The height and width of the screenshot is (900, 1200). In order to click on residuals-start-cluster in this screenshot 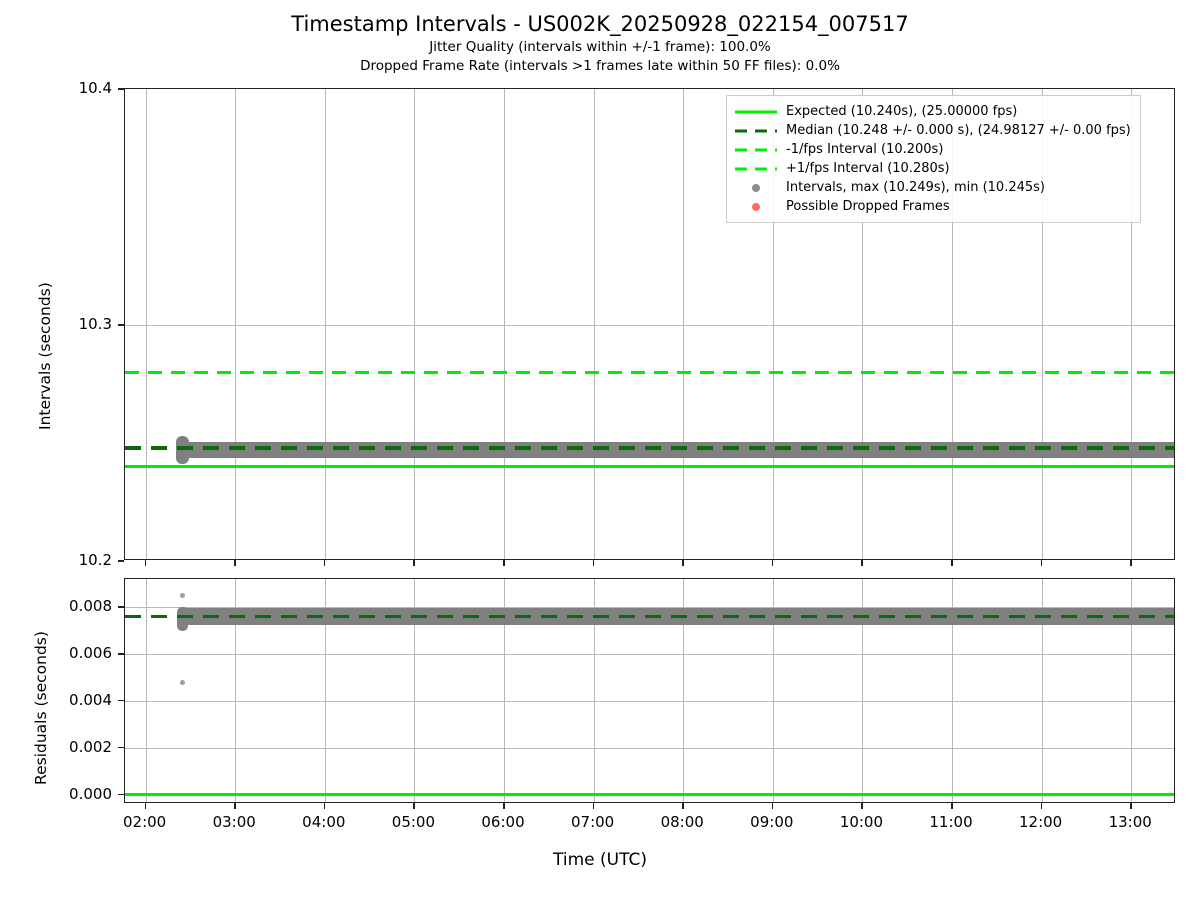, I will do `click(183, 619)`.